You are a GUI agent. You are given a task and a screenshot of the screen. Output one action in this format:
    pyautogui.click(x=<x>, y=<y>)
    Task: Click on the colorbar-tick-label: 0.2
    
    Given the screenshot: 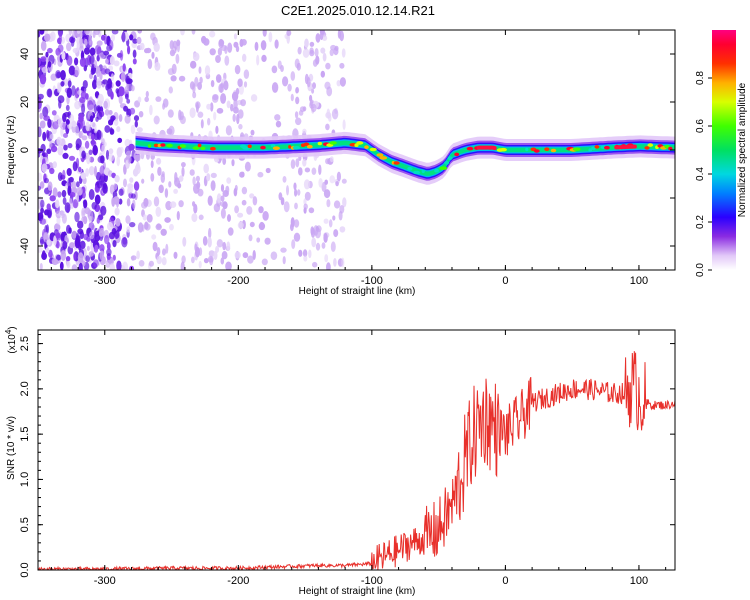 What is the action you would take?
    pyautogui.click(x=700, y=222)
    